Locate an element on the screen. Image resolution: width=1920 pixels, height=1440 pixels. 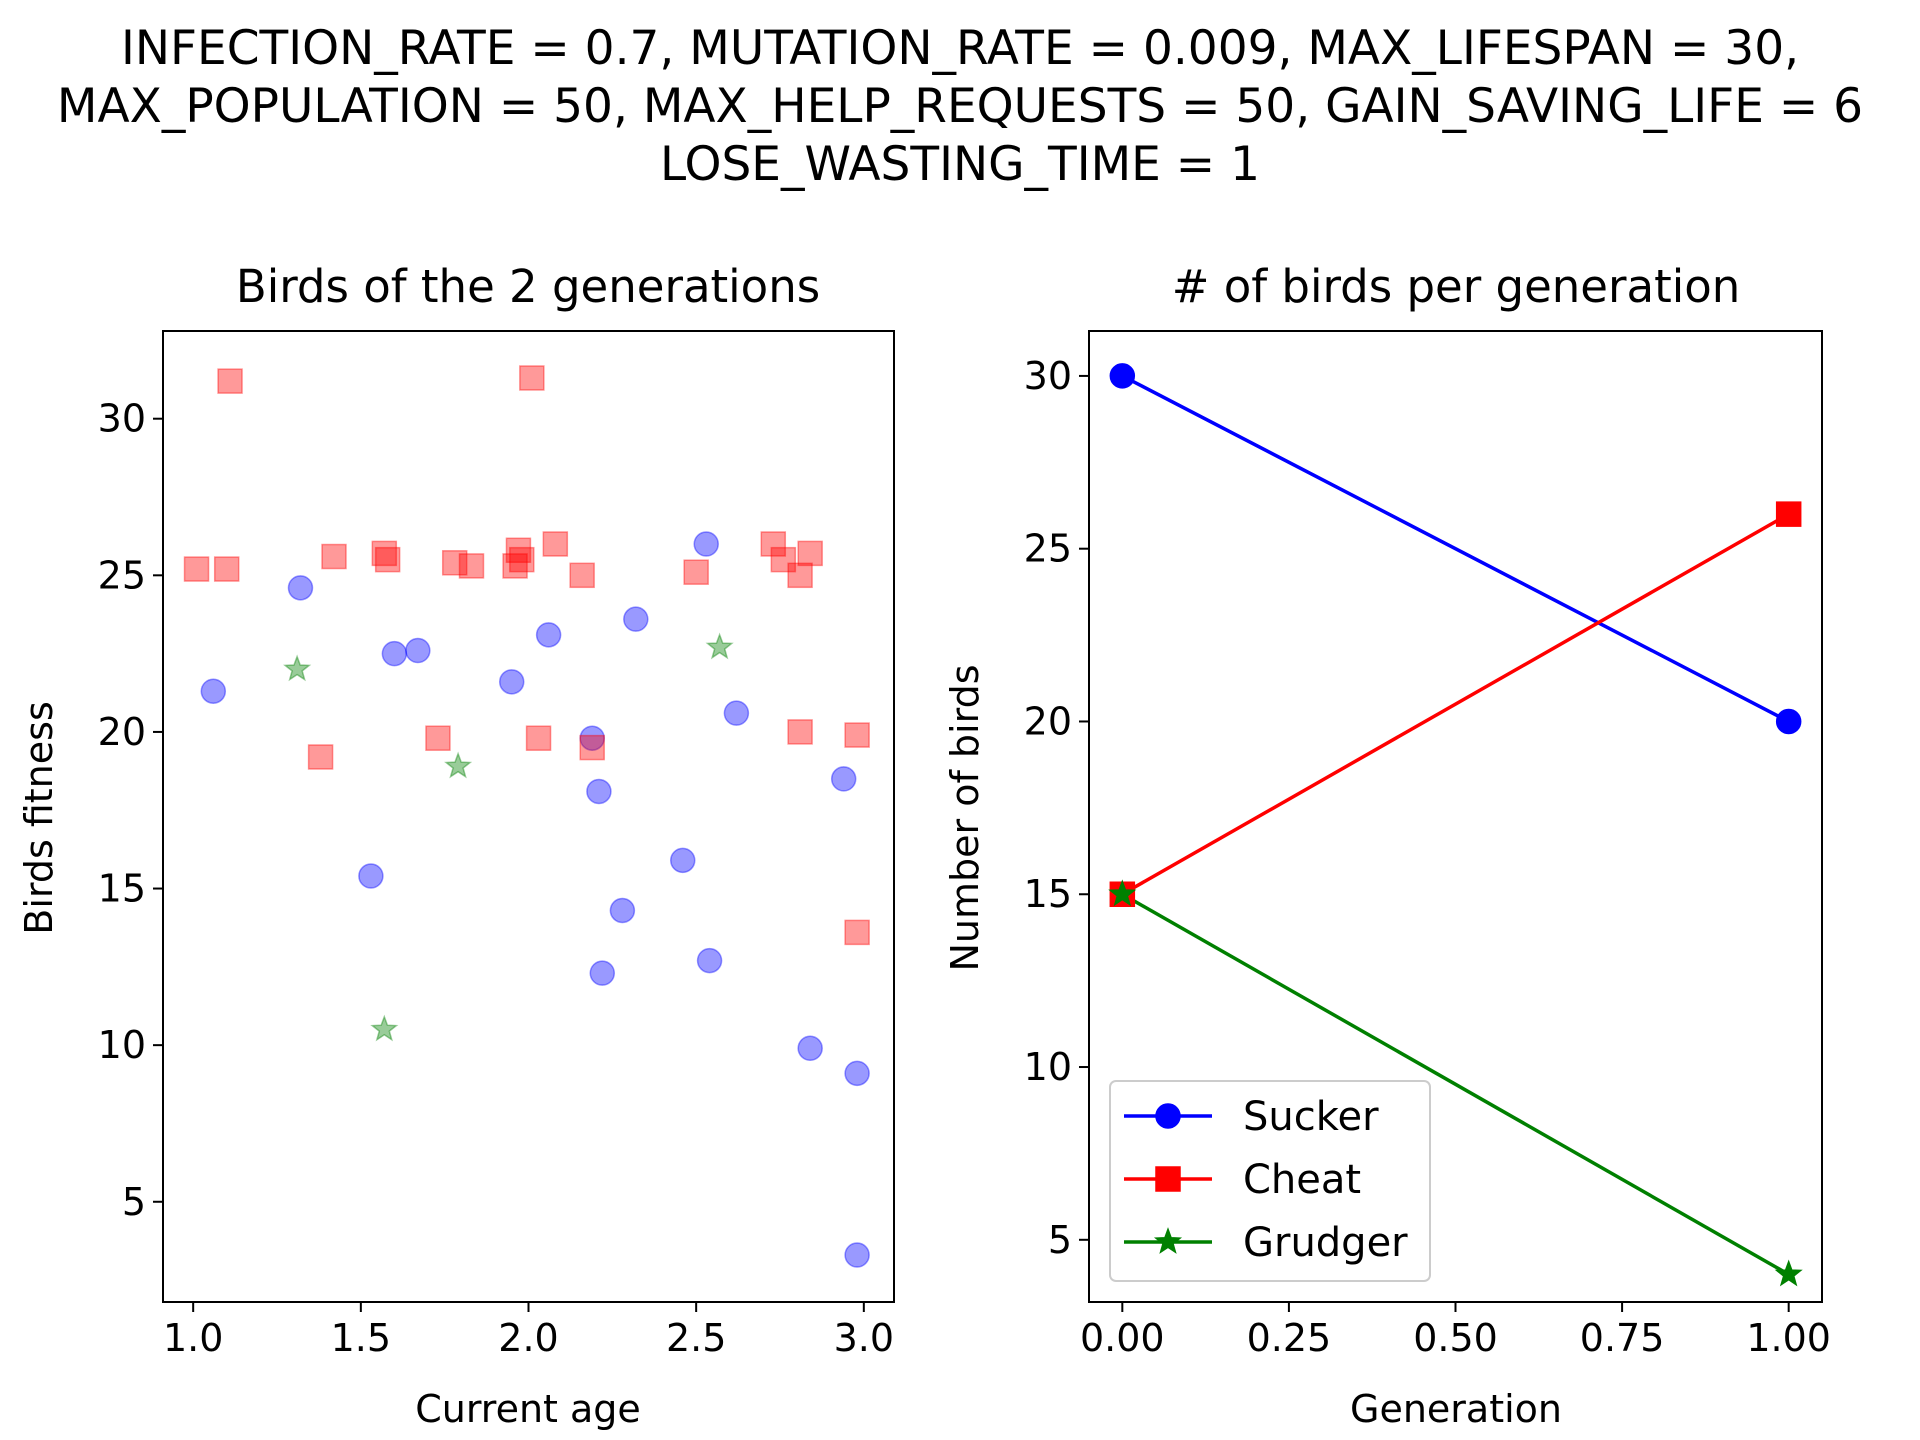
legend-cheat-marker is located at coordinates (1168, 1179).